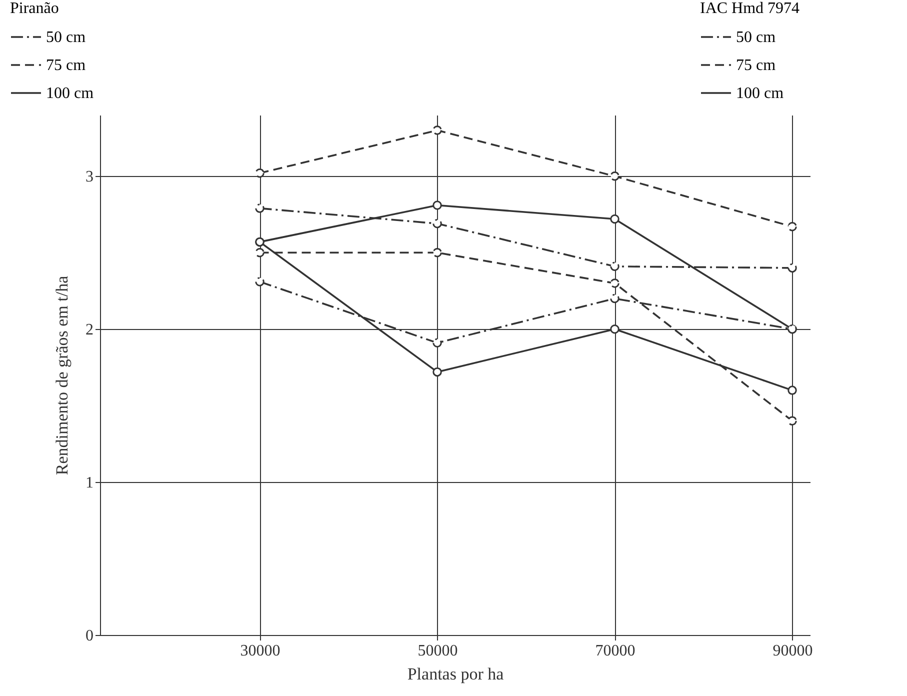 Image resolution: width=907 pixels, height=696 pixels. Describe the element at coordinates (90, 483) in the screenshot. I see `y-tick-label: 1` at that location.